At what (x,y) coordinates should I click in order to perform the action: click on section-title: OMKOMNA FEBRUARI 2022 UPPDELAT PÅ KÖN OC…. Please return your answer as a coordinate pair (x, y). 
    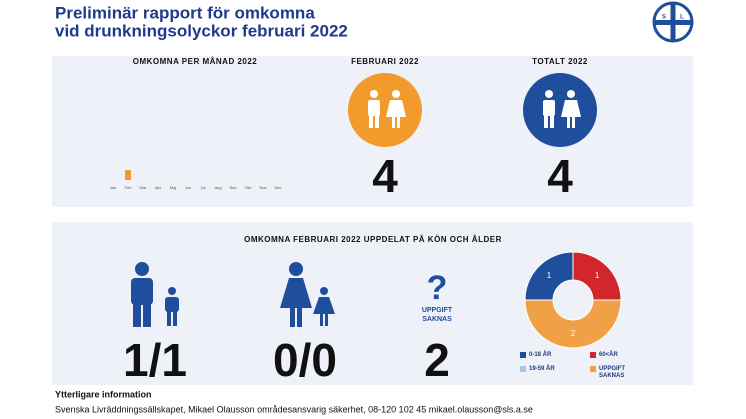
    Looking at the image, I should click on (373, 239).